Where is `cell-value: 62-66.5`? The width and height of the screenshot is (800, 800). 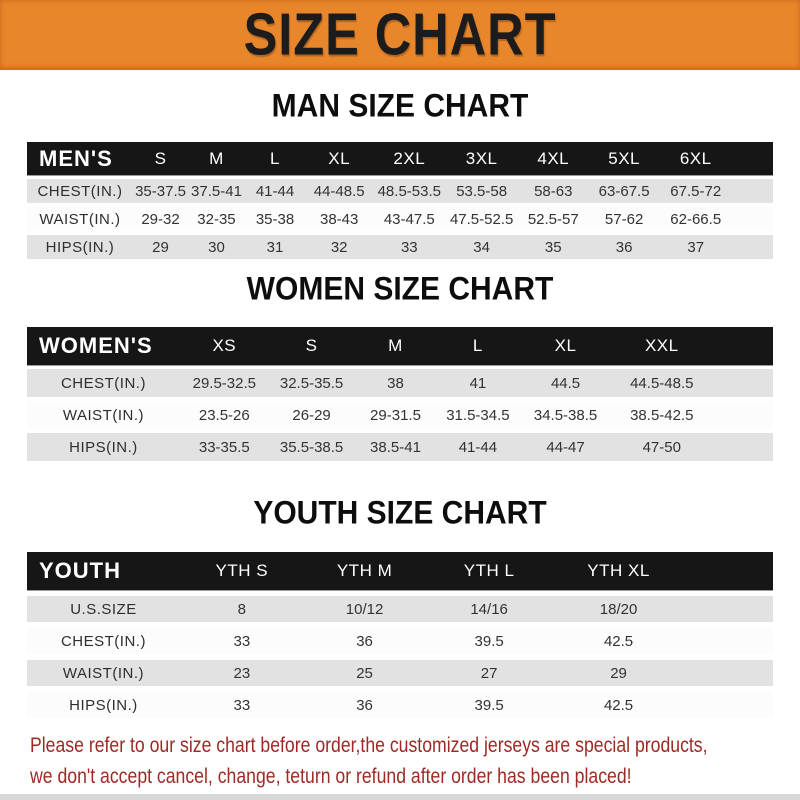 cell-value: 62-66.5 is located at coordinates (696, 219).